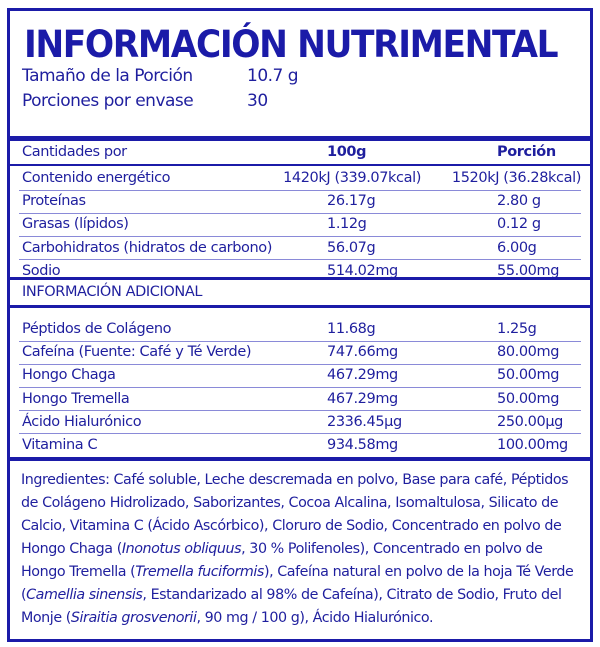 The height and width of the screenshot is (647, 600). What do you see at coordinates (362, 445) in the screenshot?
I see `row-per-100g: 934.58mg` at bounding box center [362, 445].